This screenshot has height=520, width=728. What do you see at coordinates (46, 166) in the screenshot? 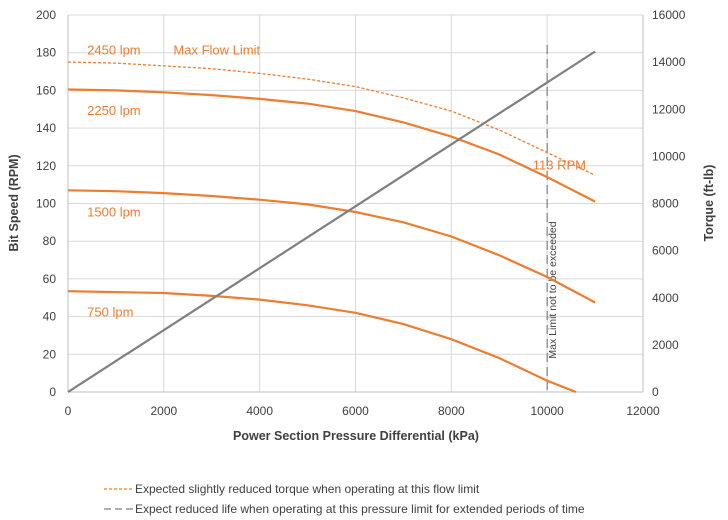
I see `y-tick-label: 120` at bounding box center [46, 166].